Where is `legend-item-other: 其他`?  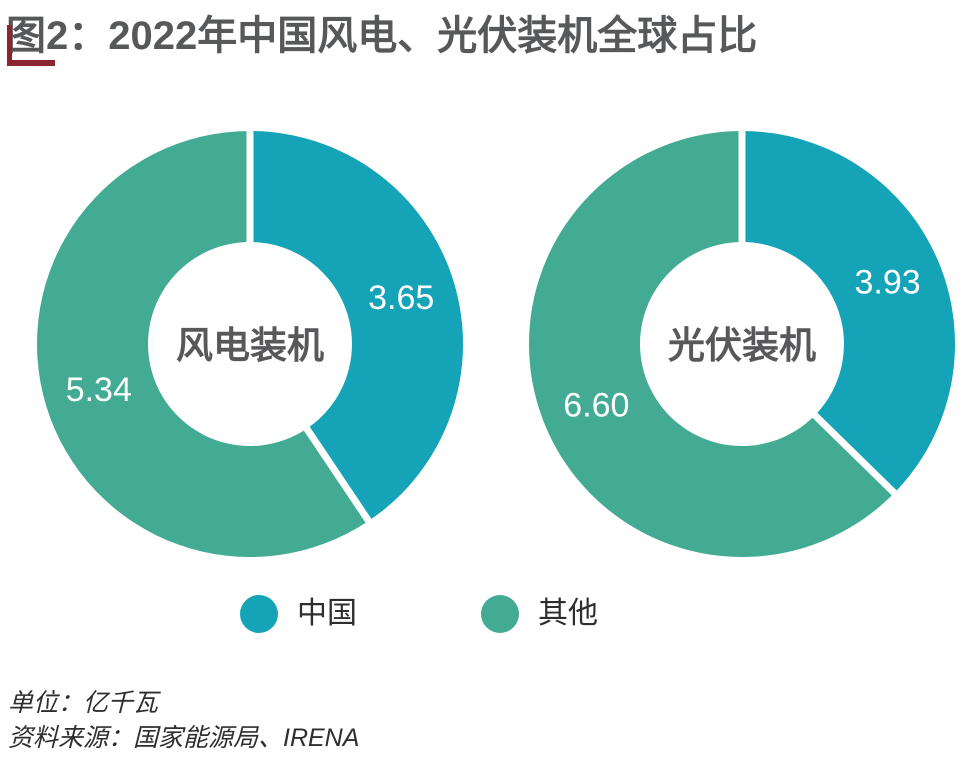
legend-item-other: 其他 is located at coordinates (539, 614).